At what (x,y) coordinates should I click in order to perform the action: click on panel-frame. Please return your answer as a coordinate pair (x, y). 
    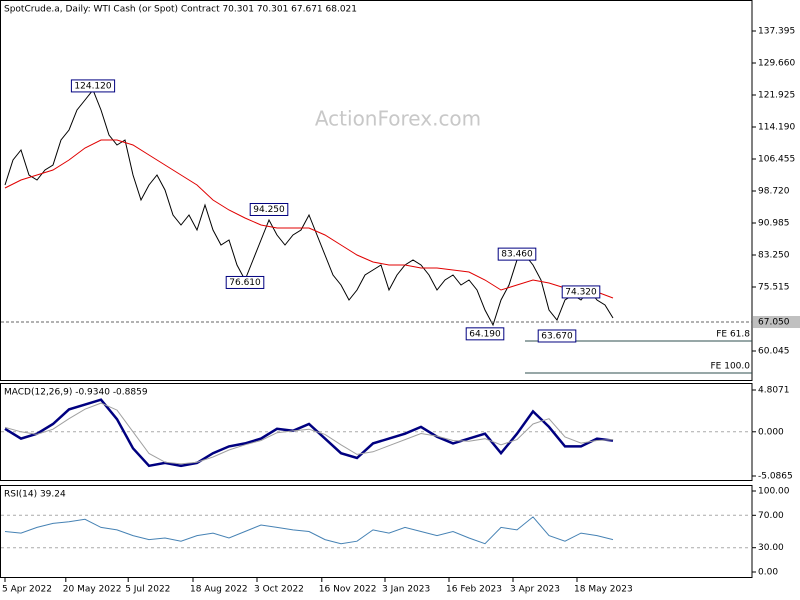
    Looking at the image, I should click on (376, 531).